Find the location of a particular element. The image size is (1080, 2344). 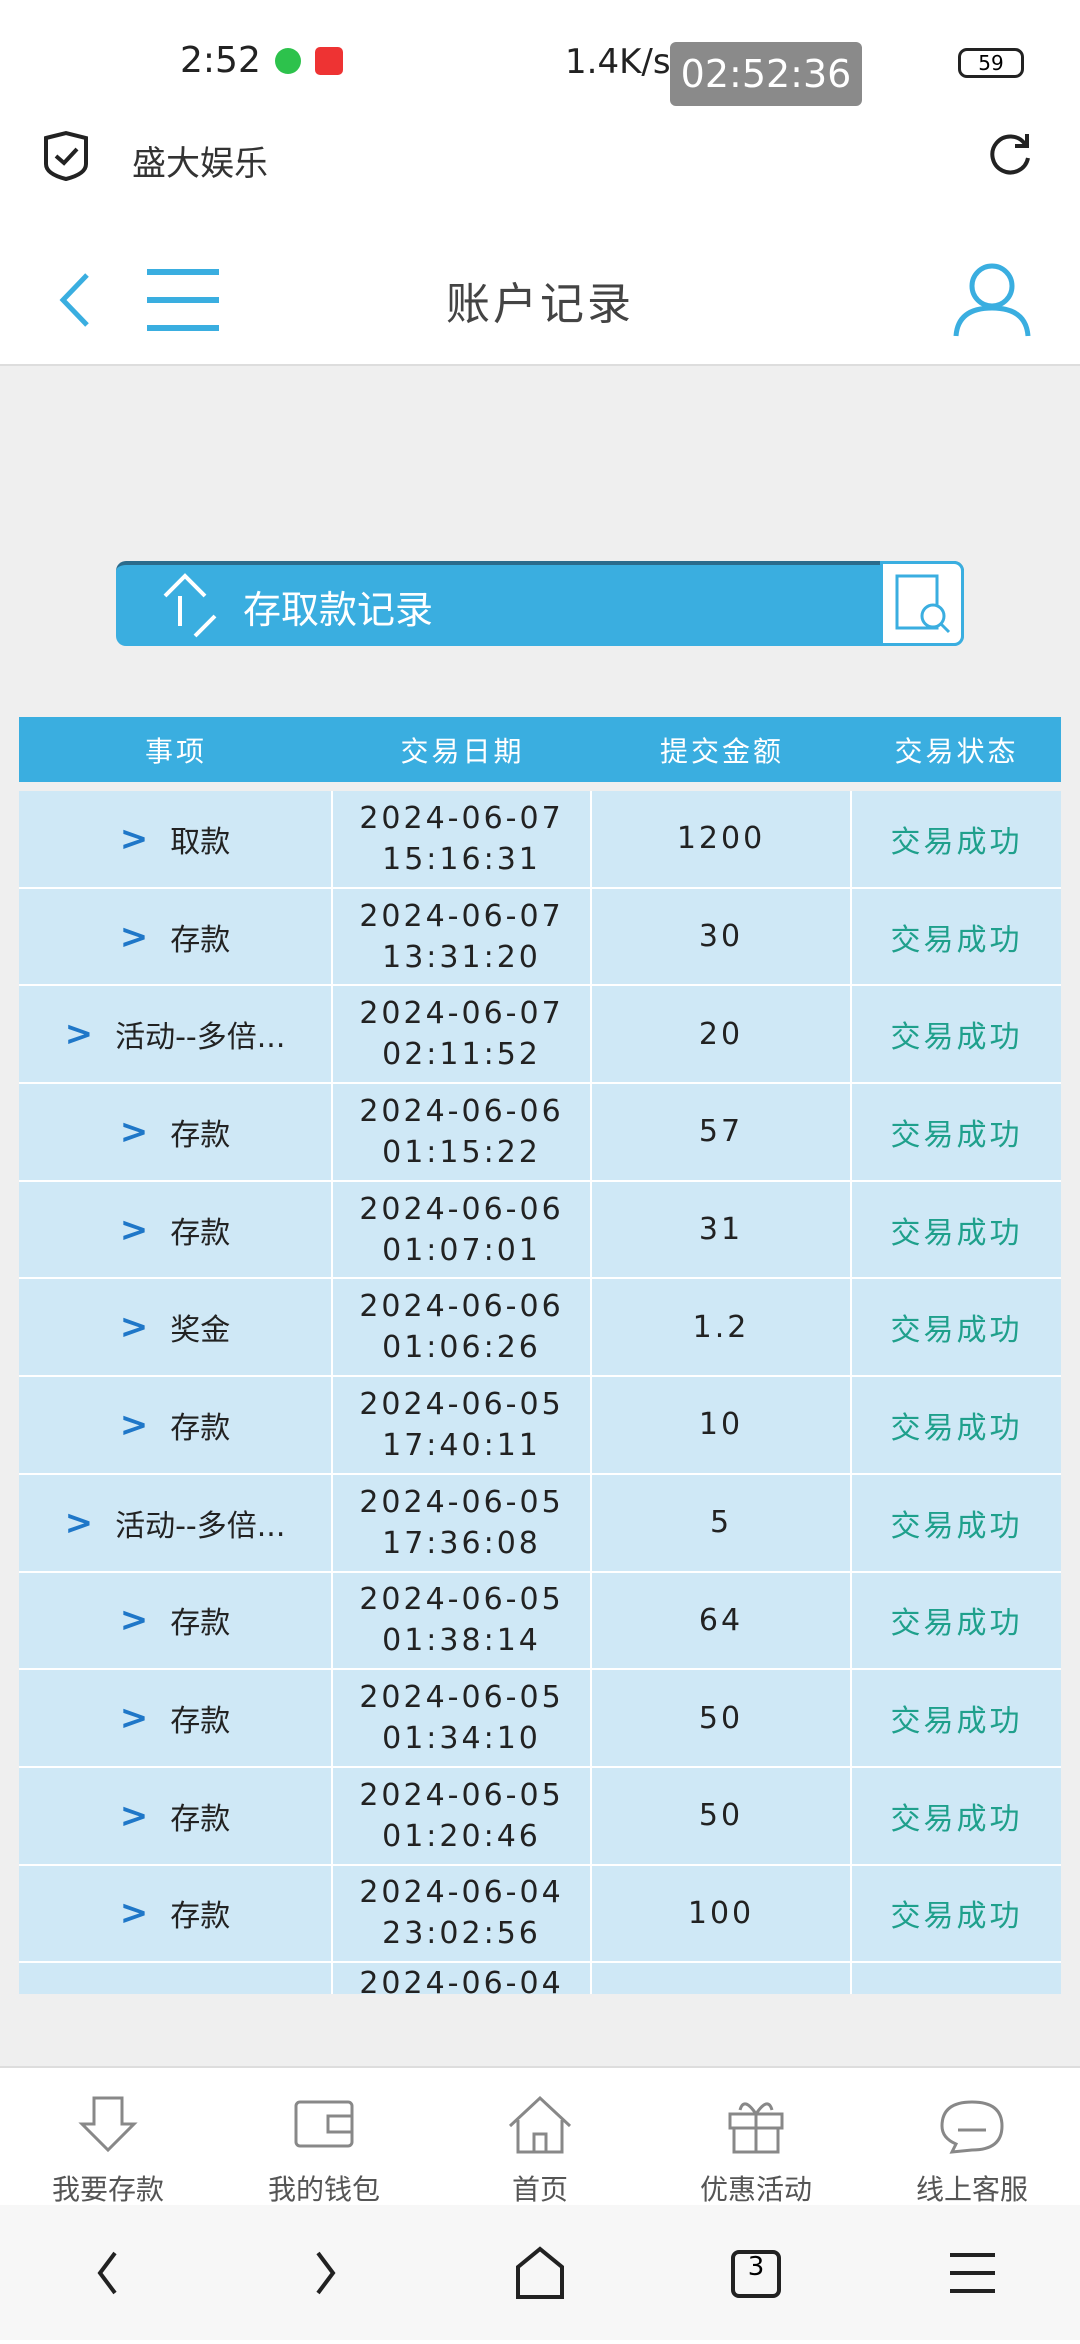

nav-item: 我的钱包 is located at coordinates (324, 2136).